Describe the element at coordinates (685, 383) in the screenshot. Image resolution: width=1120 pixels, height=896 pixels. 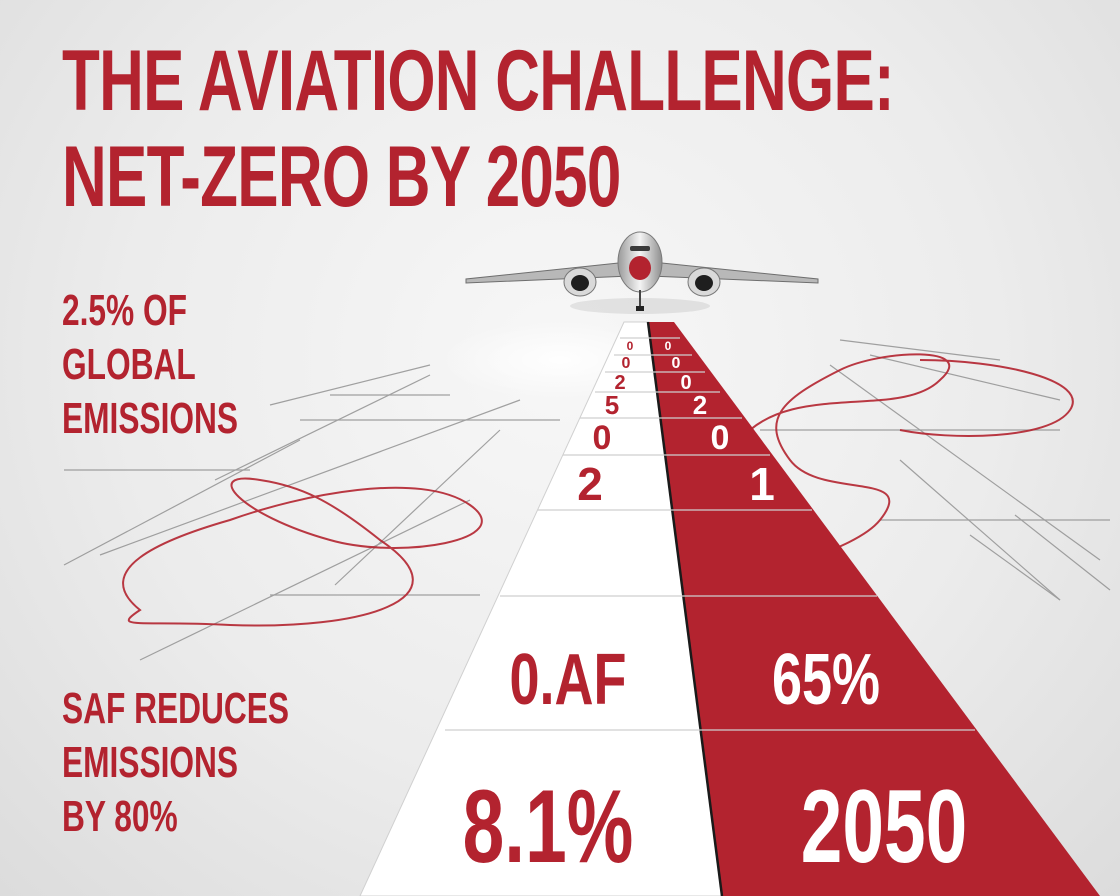
I see `runway-right-label-3: 0` at that location.